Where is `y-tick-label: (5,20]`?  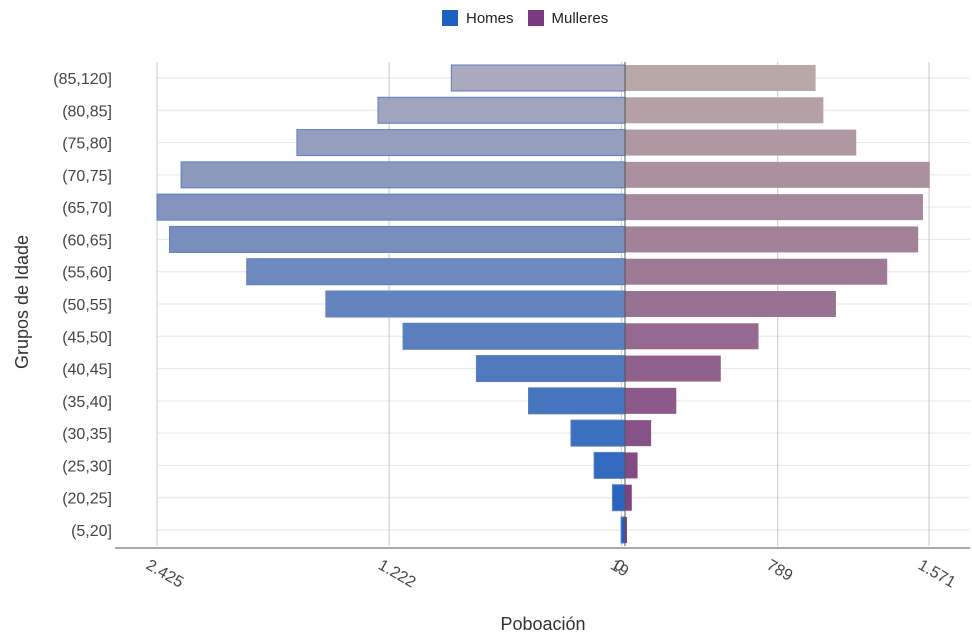
y-tick-label: (5,20] is located at coordinates (91, 531).